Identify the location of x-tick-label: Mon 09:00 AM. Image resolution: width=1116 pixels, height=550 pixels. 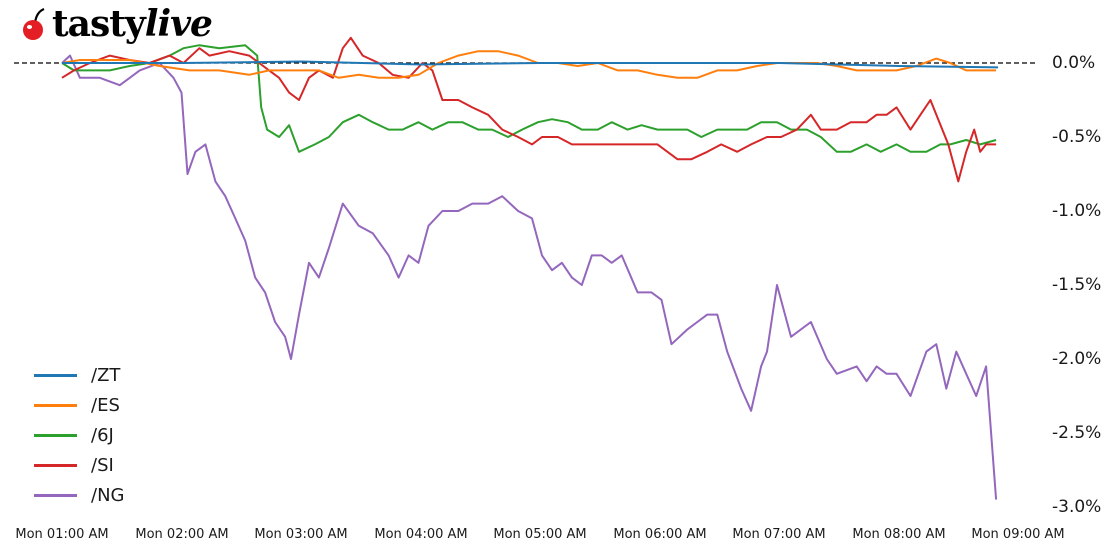
(1018, 534).